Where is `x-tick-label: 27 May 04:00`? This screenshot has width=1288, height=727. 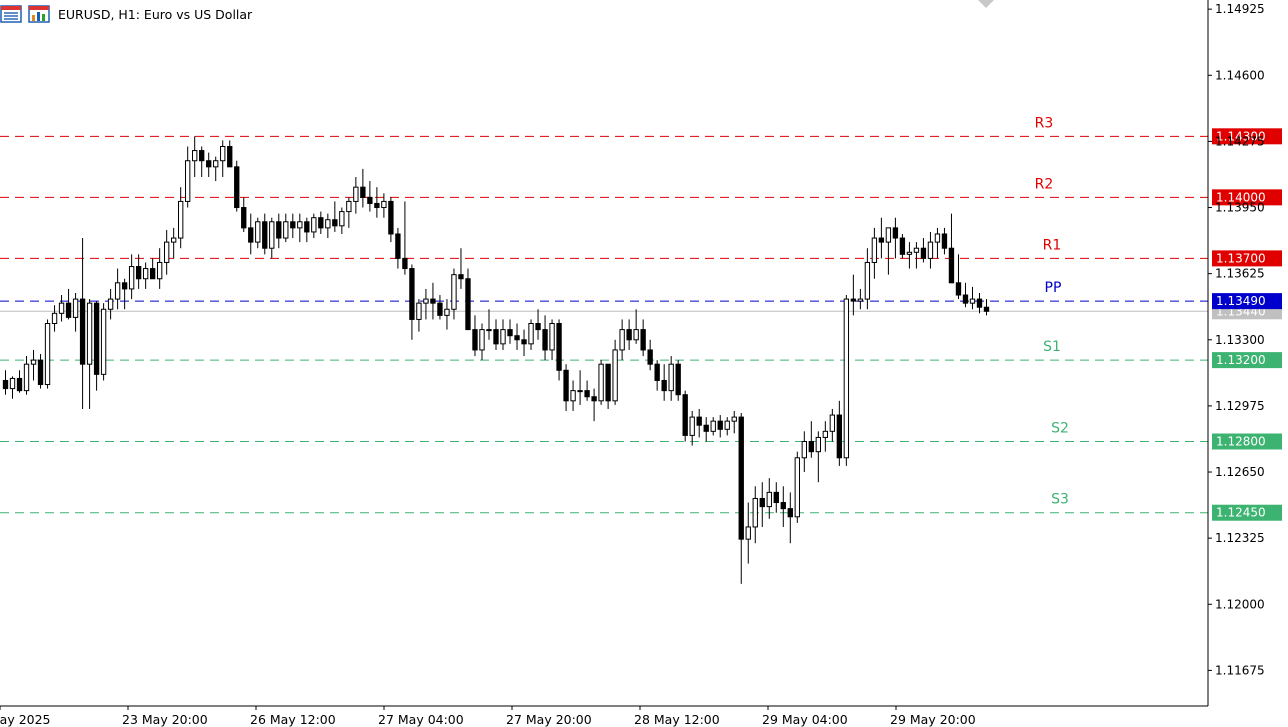 x-tick-label: 27 May 04:00 is located at coordinates (421, 719).